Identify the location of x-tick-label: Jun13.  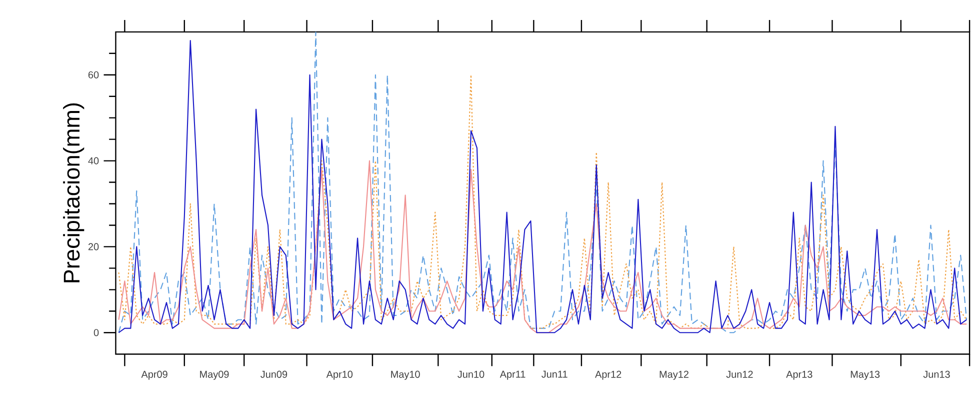
(936, 374).